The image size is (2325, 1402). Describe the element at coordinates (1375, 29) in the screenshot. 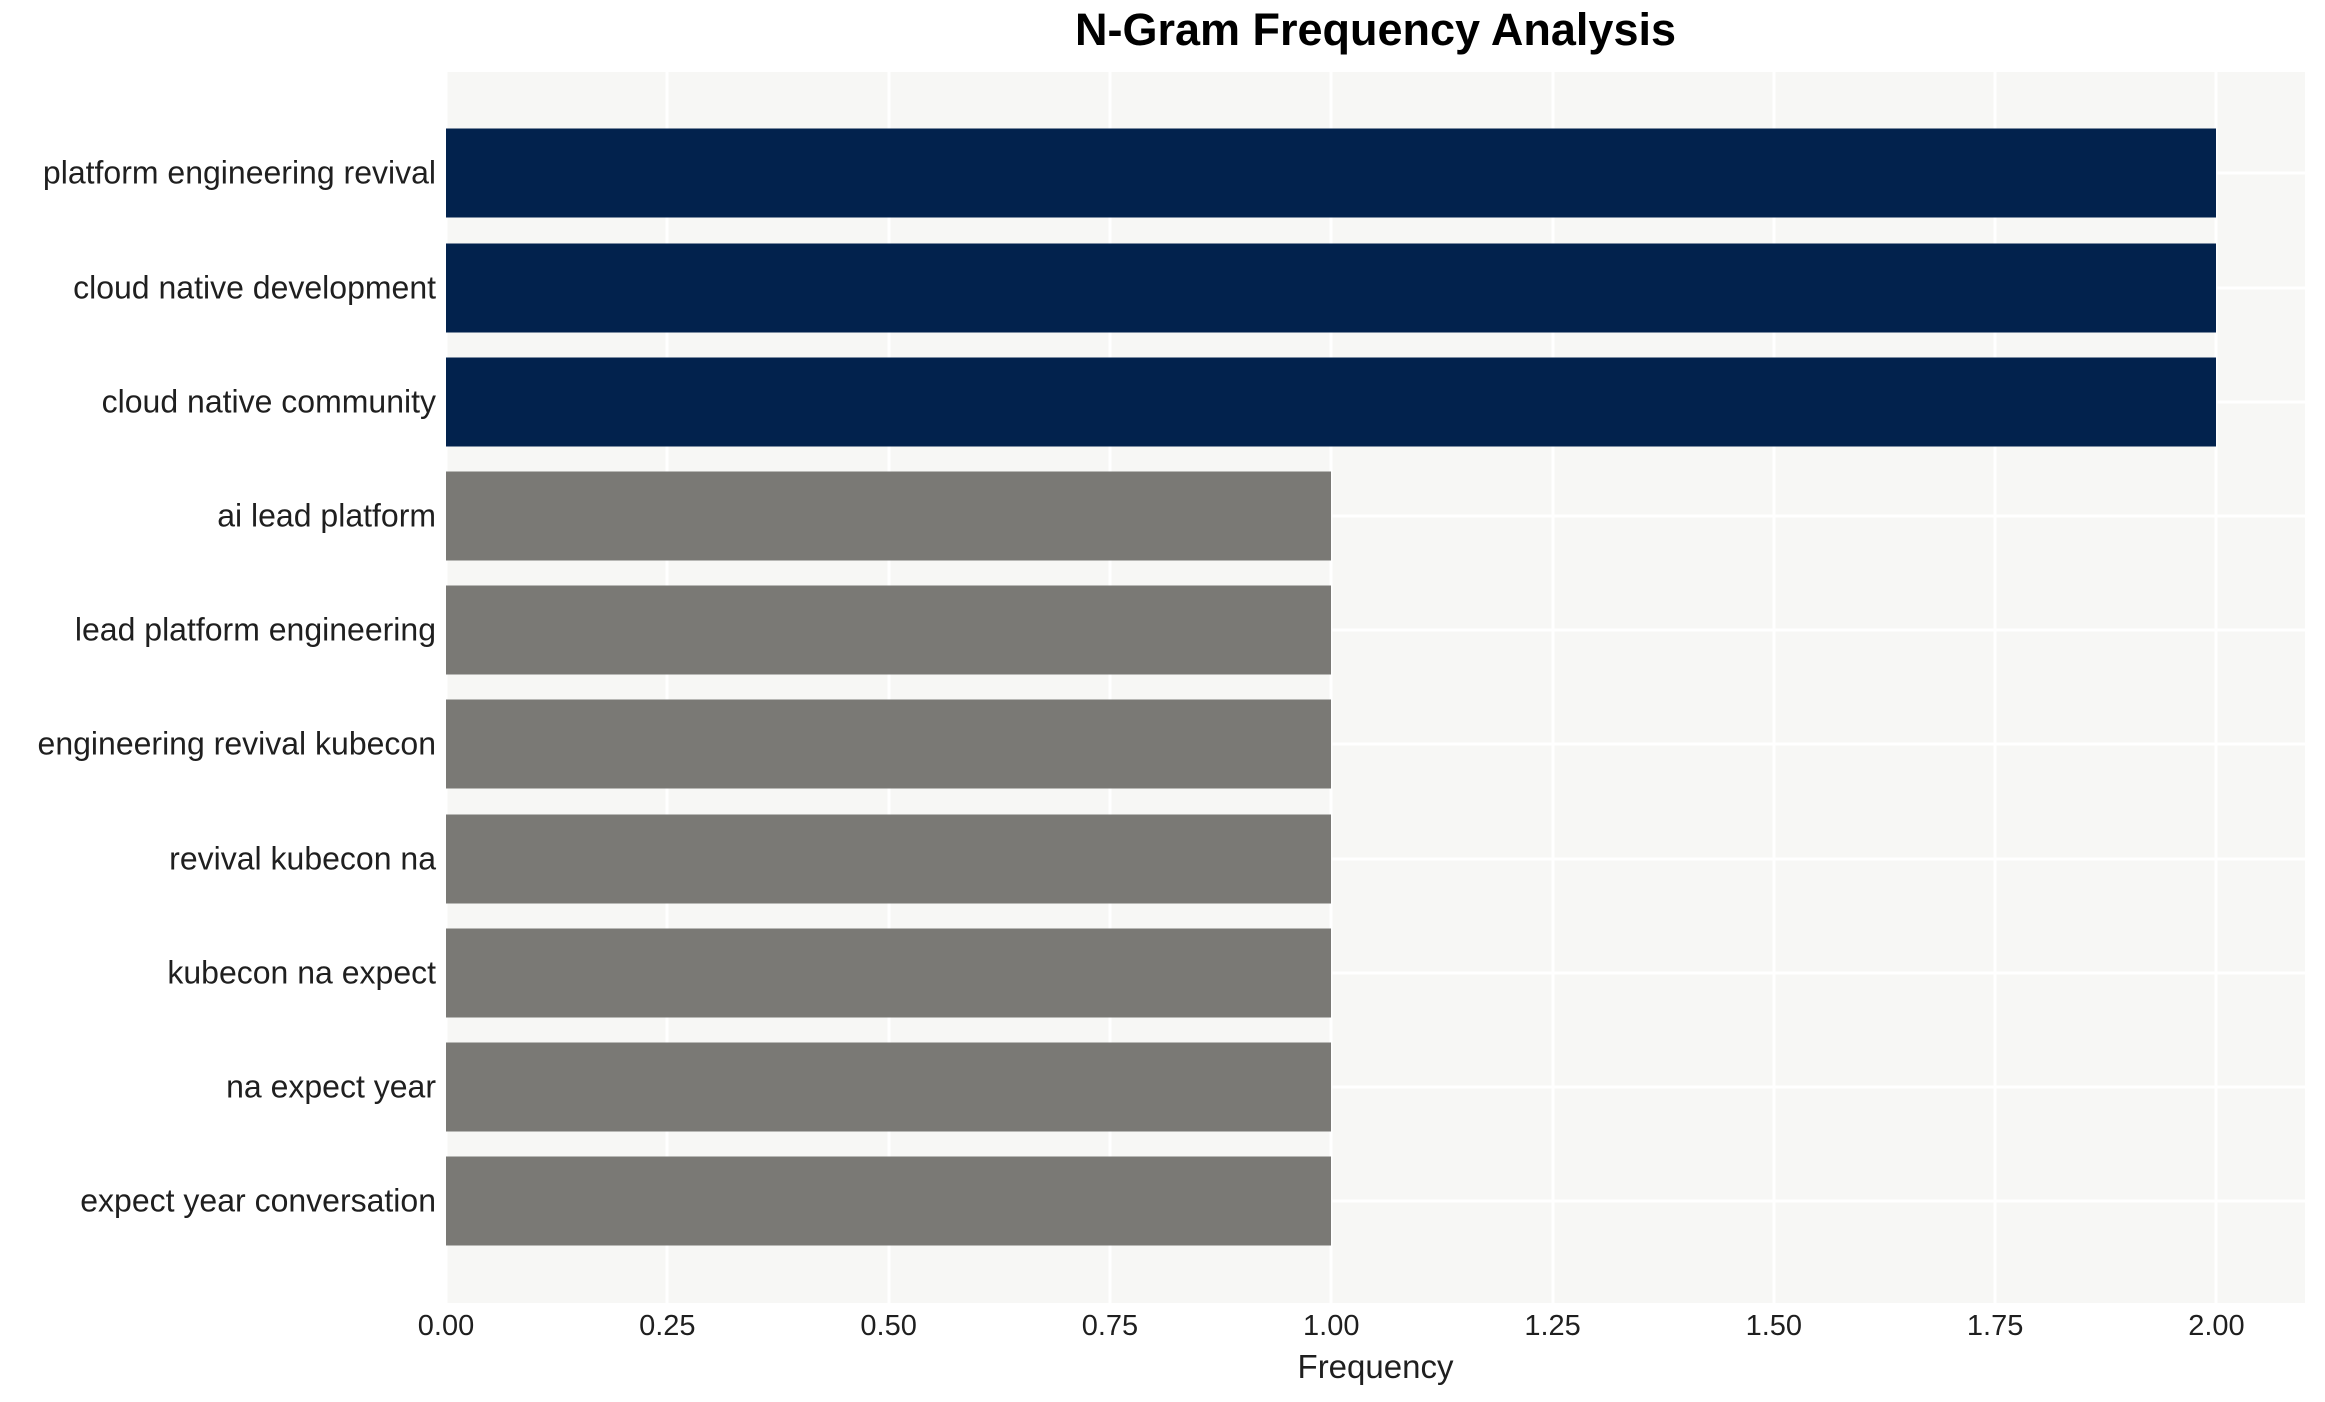

I see `chart-title: N-Gram Frequency Analysis` at that location.